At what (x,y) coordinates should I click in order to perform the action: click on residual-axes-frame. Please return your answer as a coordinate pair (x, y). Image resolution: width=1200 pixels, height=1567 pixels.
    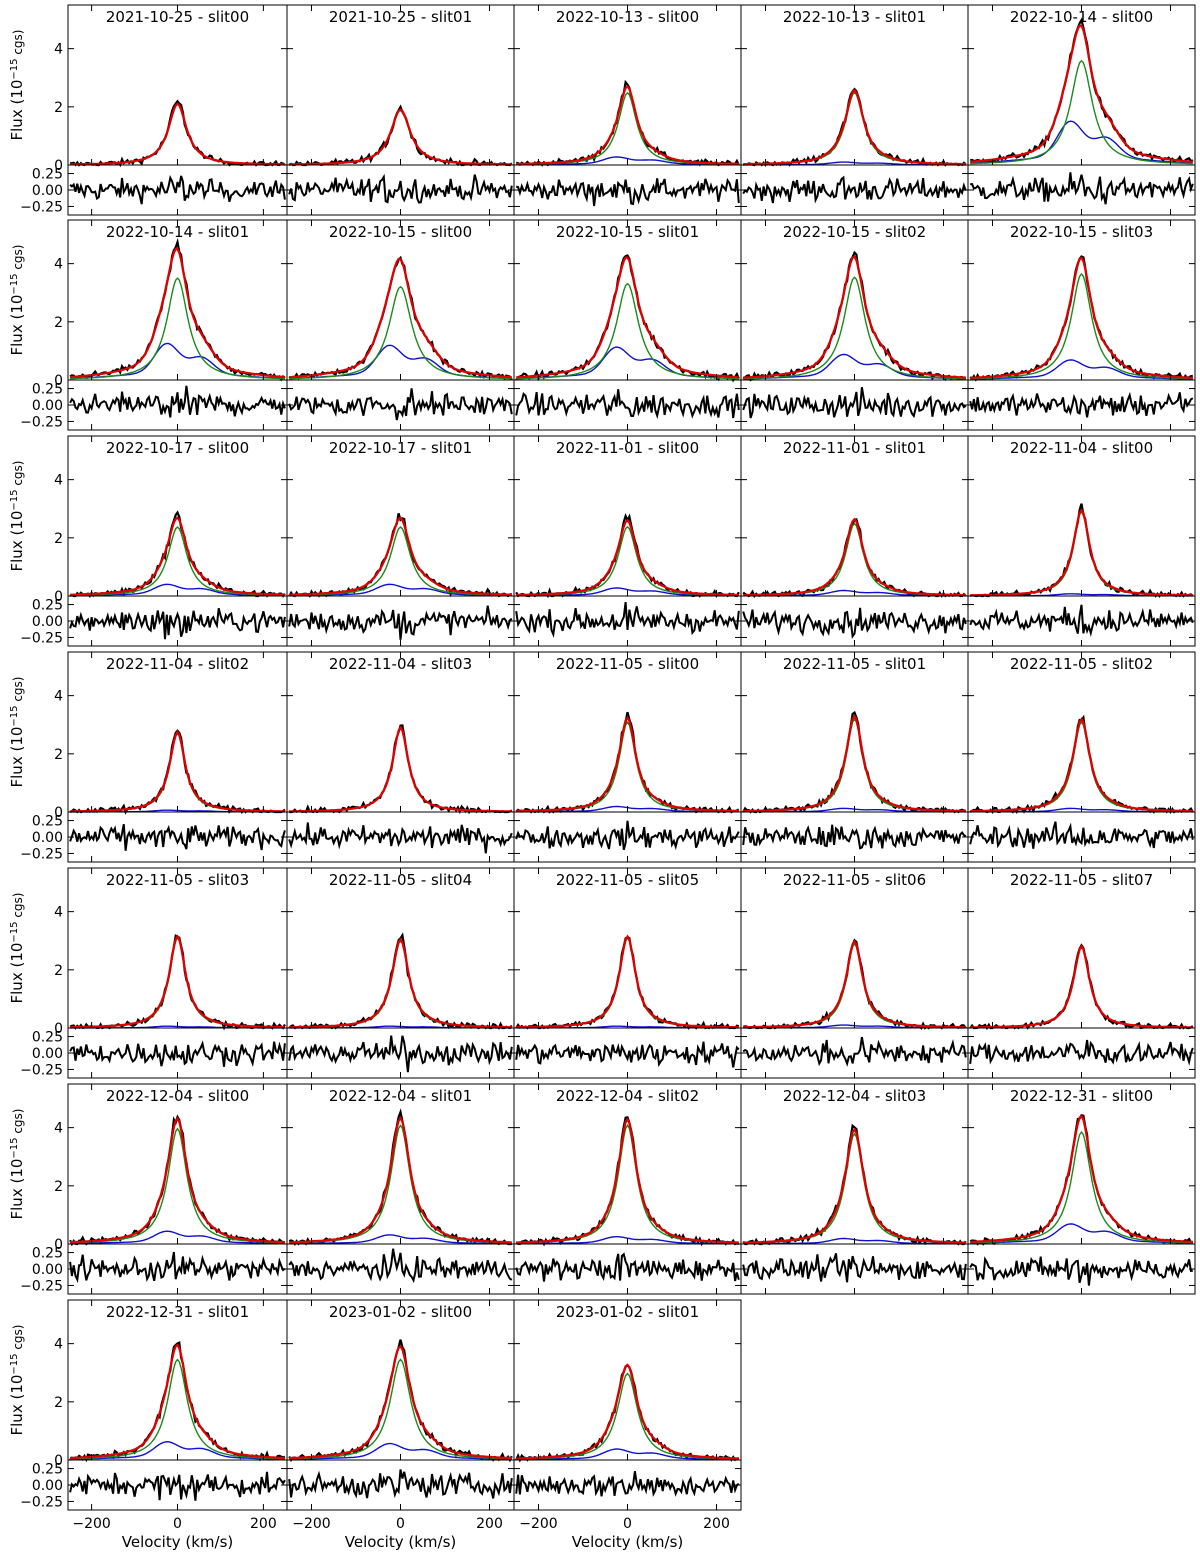
    Looking at the image, I should click on (400, 190).